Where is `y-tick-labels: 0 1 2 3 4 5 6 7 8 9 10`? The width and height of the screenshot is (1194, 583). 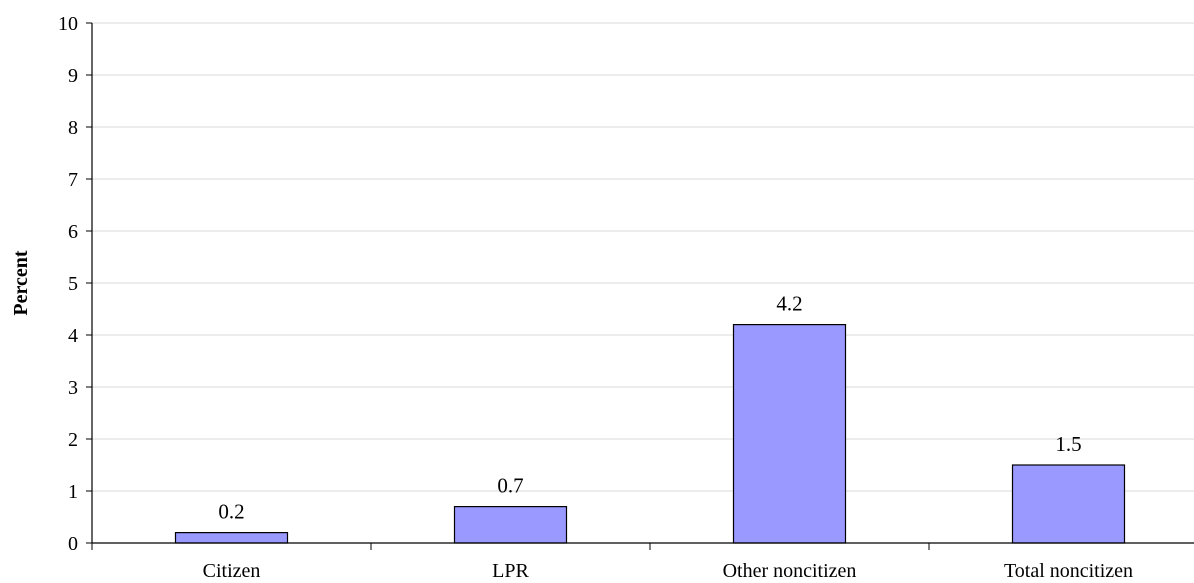
y-tick-labels: 0 1 2 3 4 5 6 7 8 9 10 is located at coordinates (68, 284).